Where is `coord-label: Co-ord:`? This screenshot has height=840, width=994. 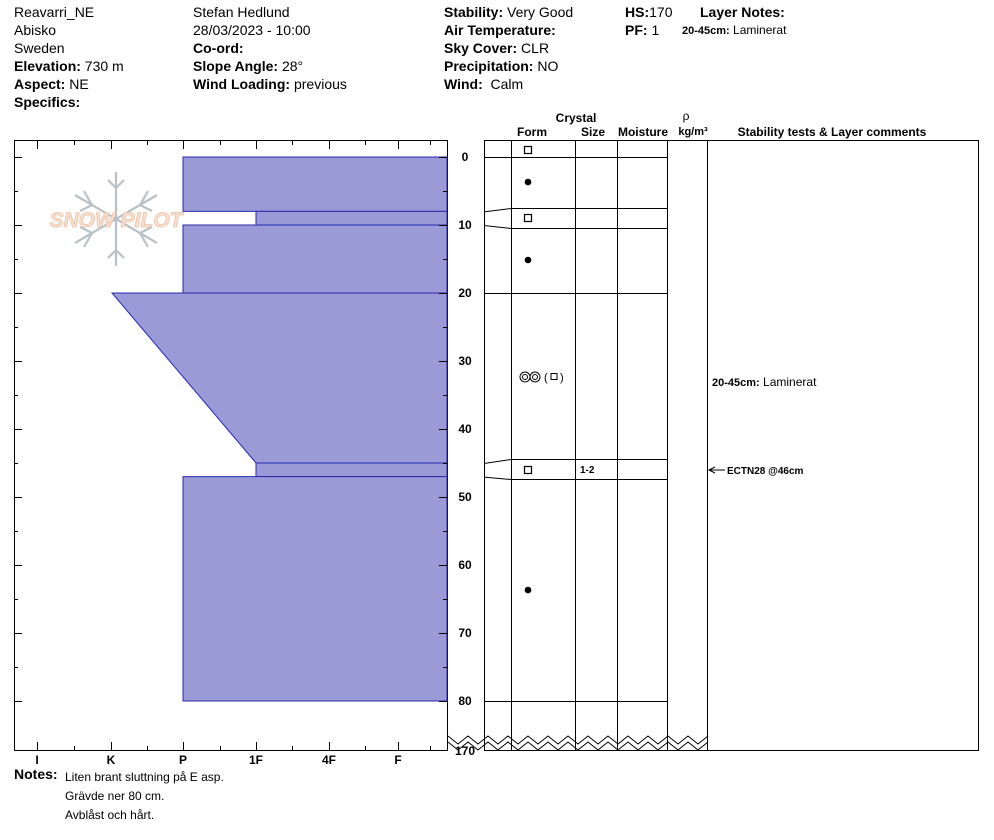 coord-label: Co-ord: is located at coordinates (218, 48).